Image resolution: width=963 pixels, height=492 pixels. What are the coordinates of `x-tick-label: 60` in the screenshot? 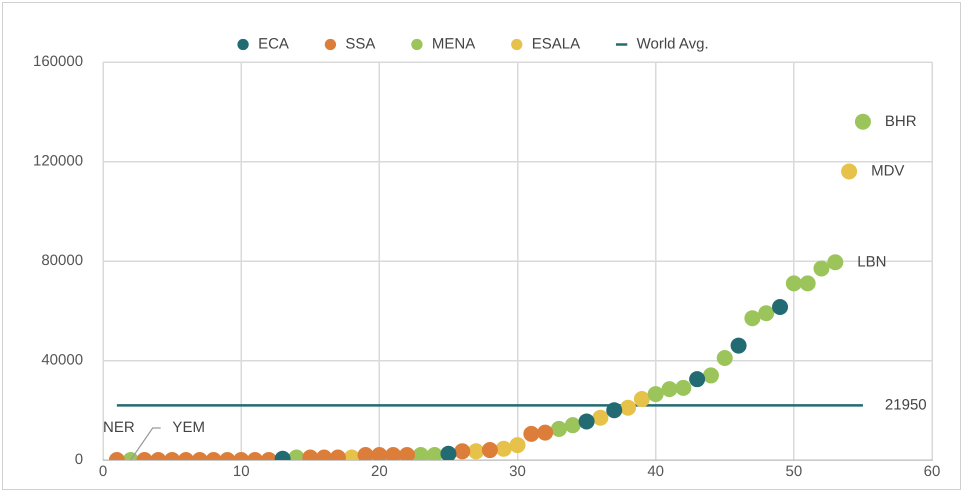 It's located at (932, 471).